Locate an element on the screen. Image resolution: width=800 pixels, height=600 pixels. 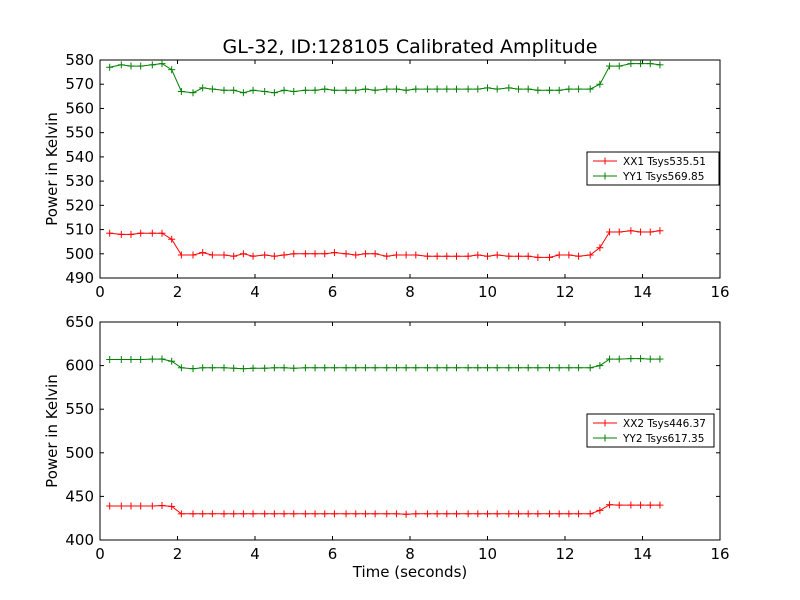
top-x-tick-label: 16 is located at coordinates (719, 292).